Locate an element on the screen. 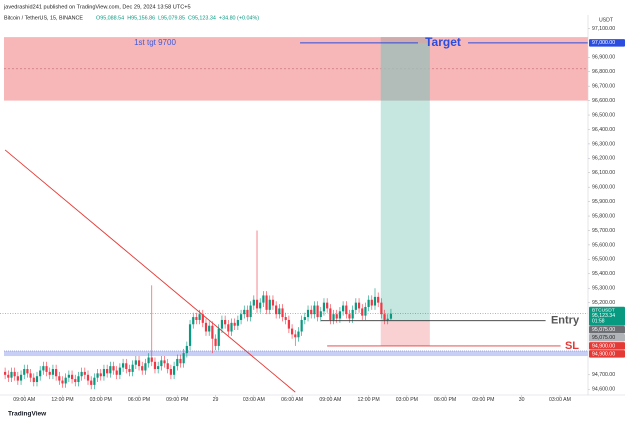 Image resolution: width=625 pixels, height=422 pixels. price-badge-countdown: 01:58 is located at coordinates (598, 322).